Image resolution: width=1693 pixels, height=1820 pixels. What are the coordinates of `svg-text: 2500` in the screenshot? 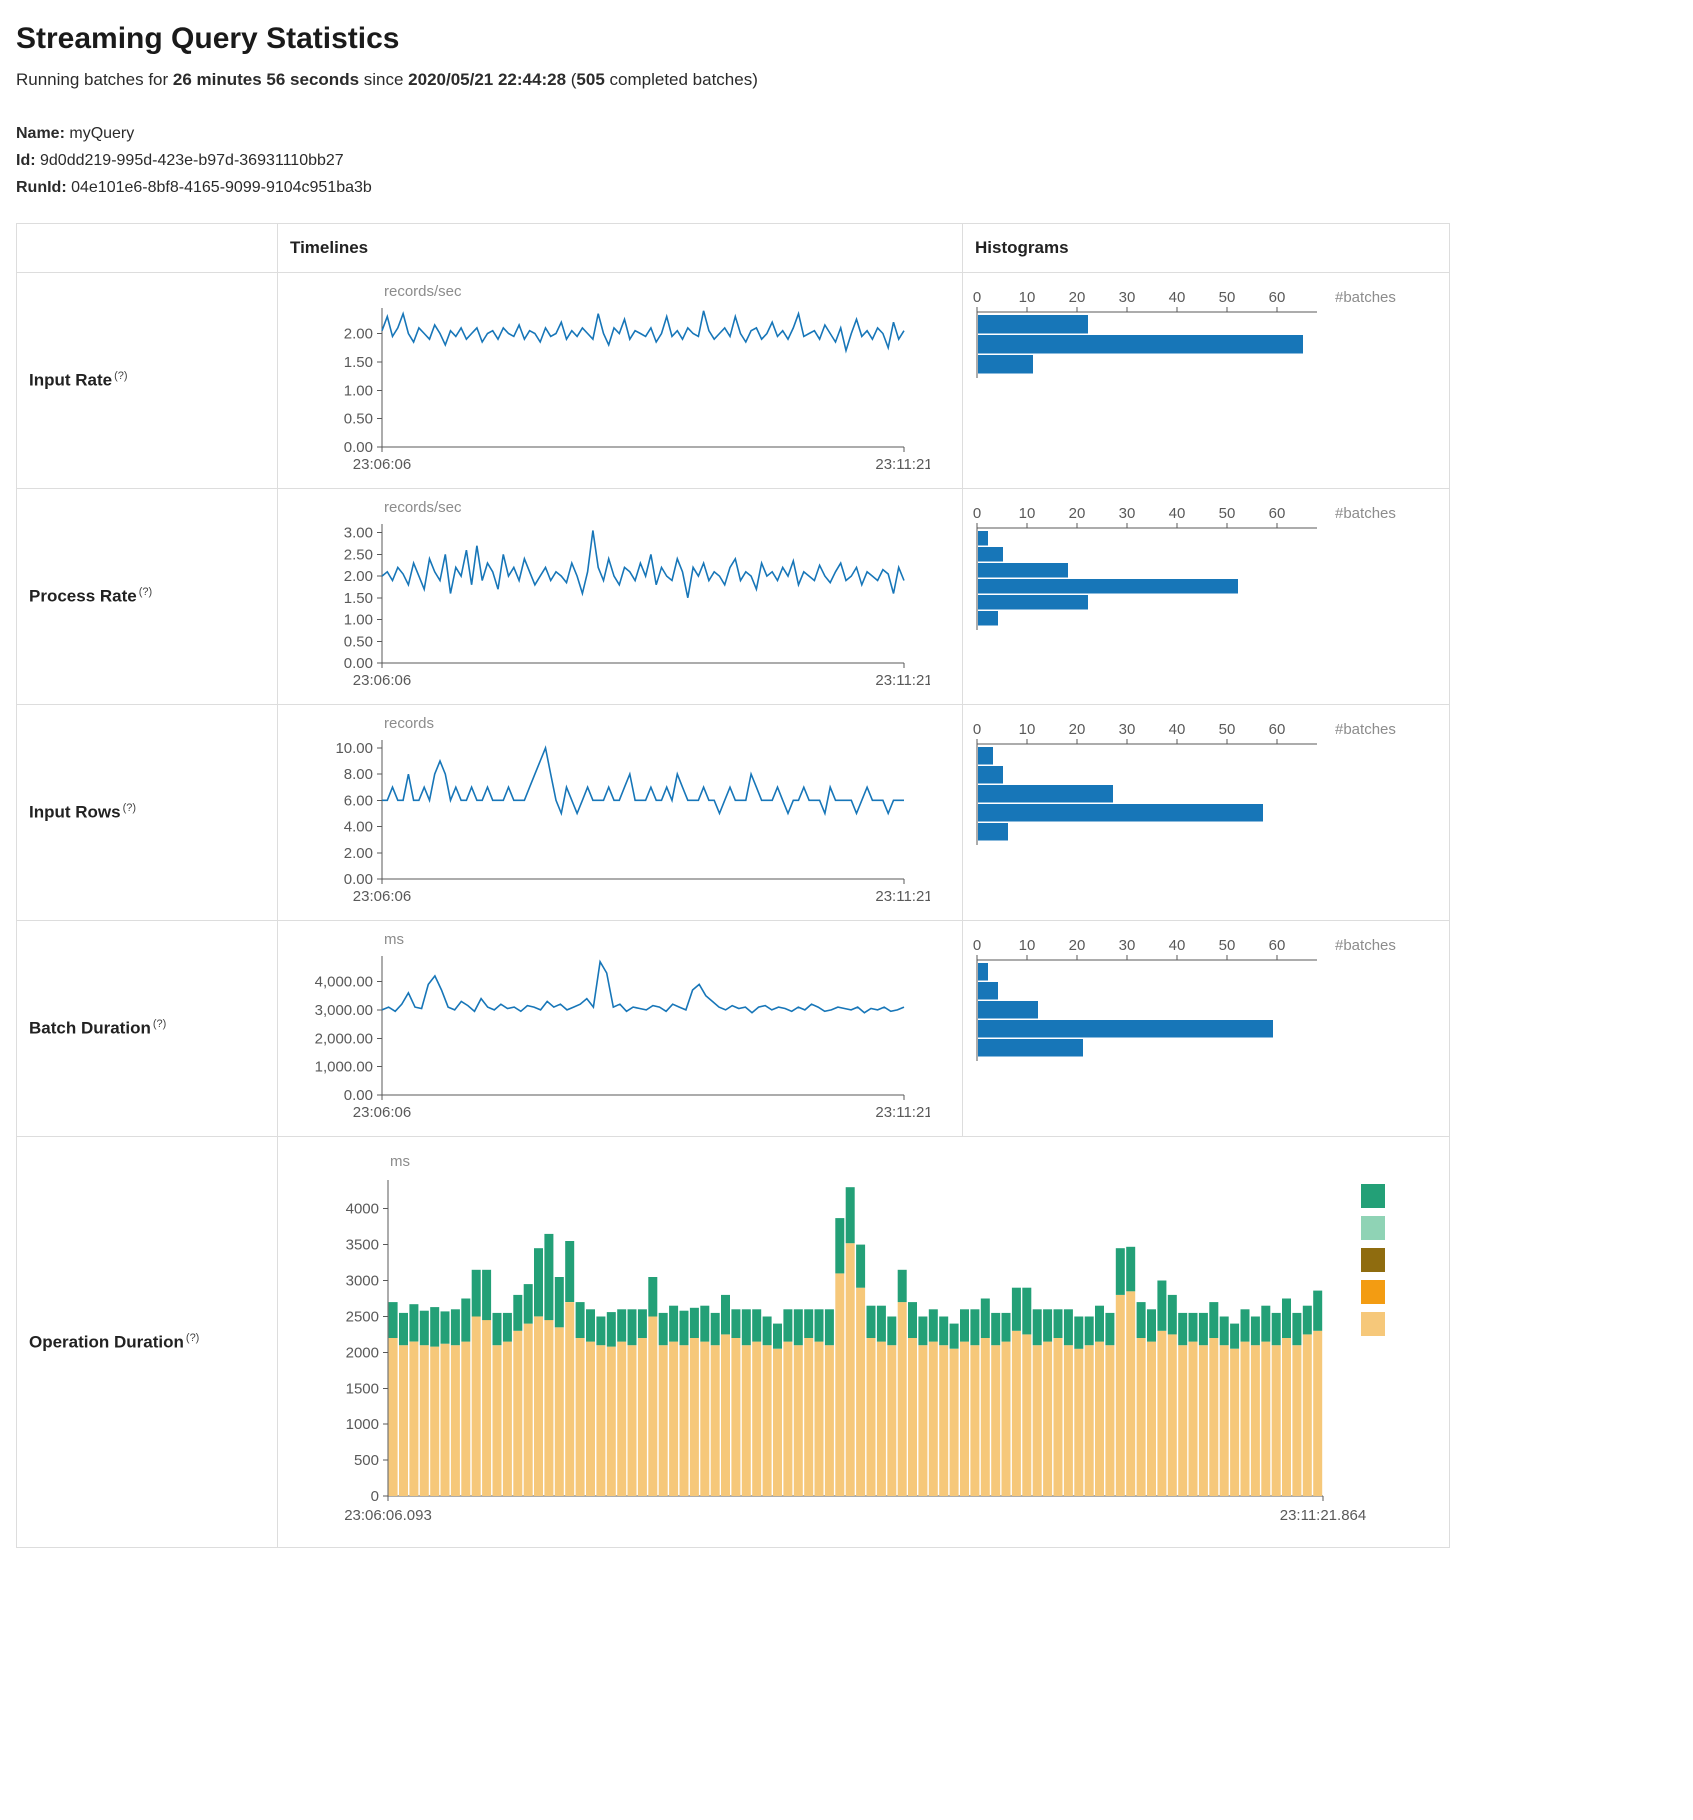 It's located at (362, 1316).